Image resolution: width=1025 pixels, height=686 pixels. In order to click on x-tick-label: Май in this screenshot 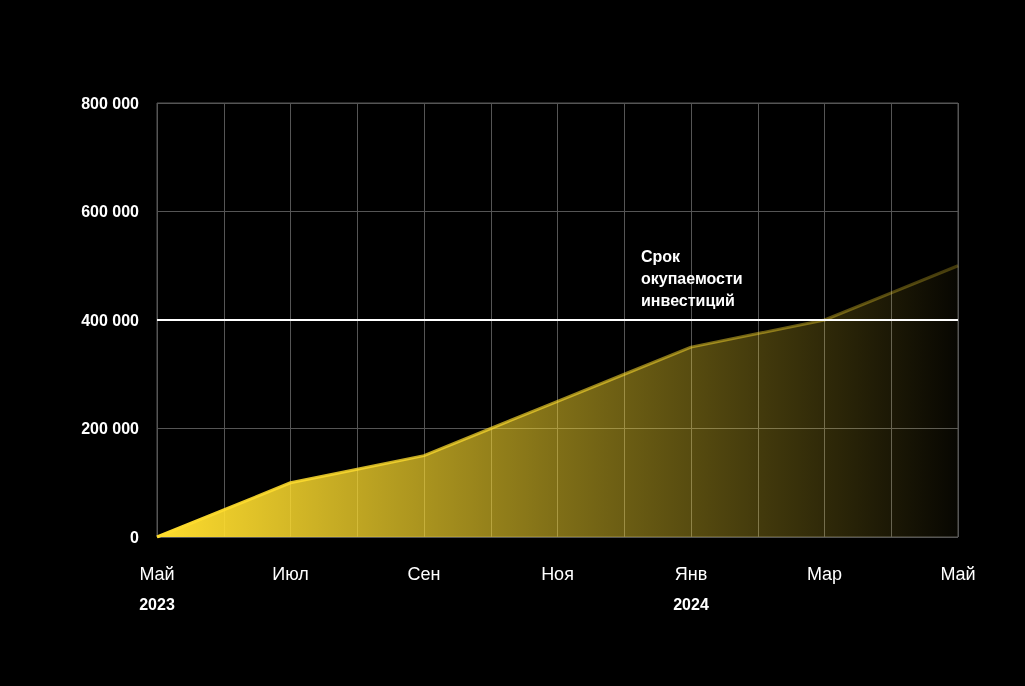, I will do `click(958, 574)`.